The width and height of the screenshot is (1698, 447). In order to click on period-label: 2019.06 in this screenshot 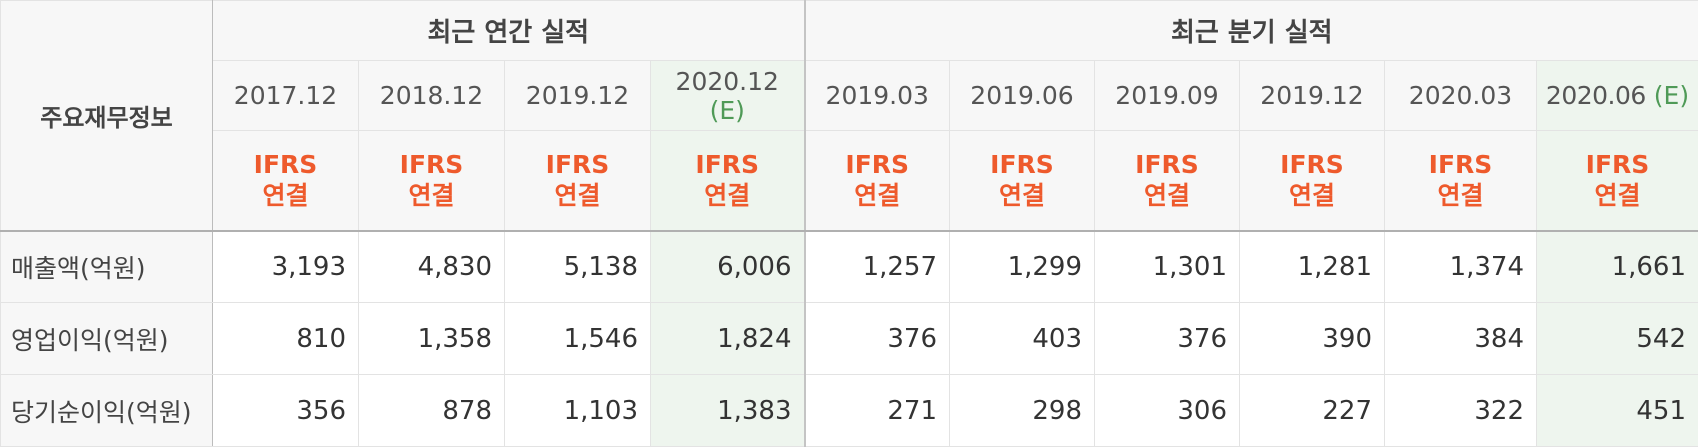, I will do `click(1022, 95)`.